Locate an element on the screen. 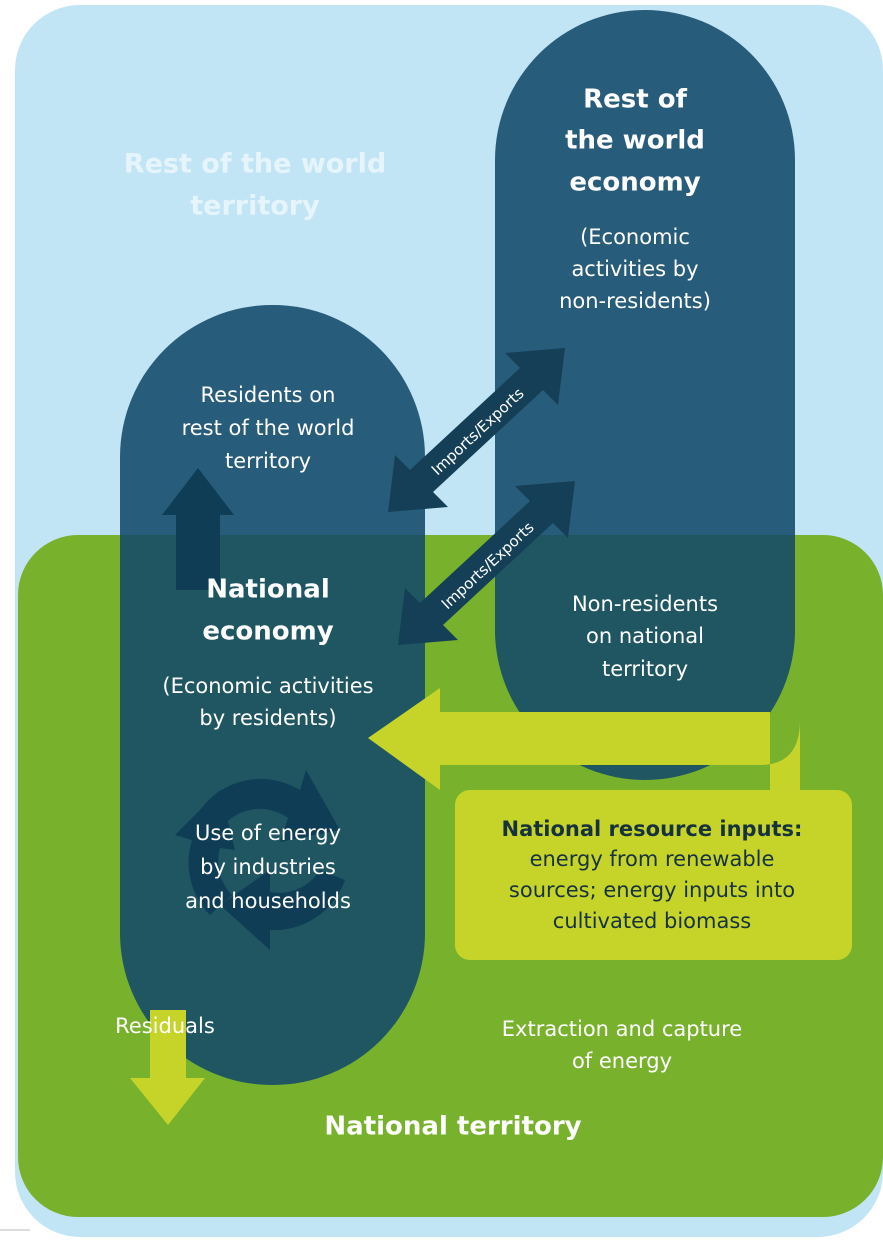  resource-inputs-title: National resource inputs: is located at coordinates (652, 829).